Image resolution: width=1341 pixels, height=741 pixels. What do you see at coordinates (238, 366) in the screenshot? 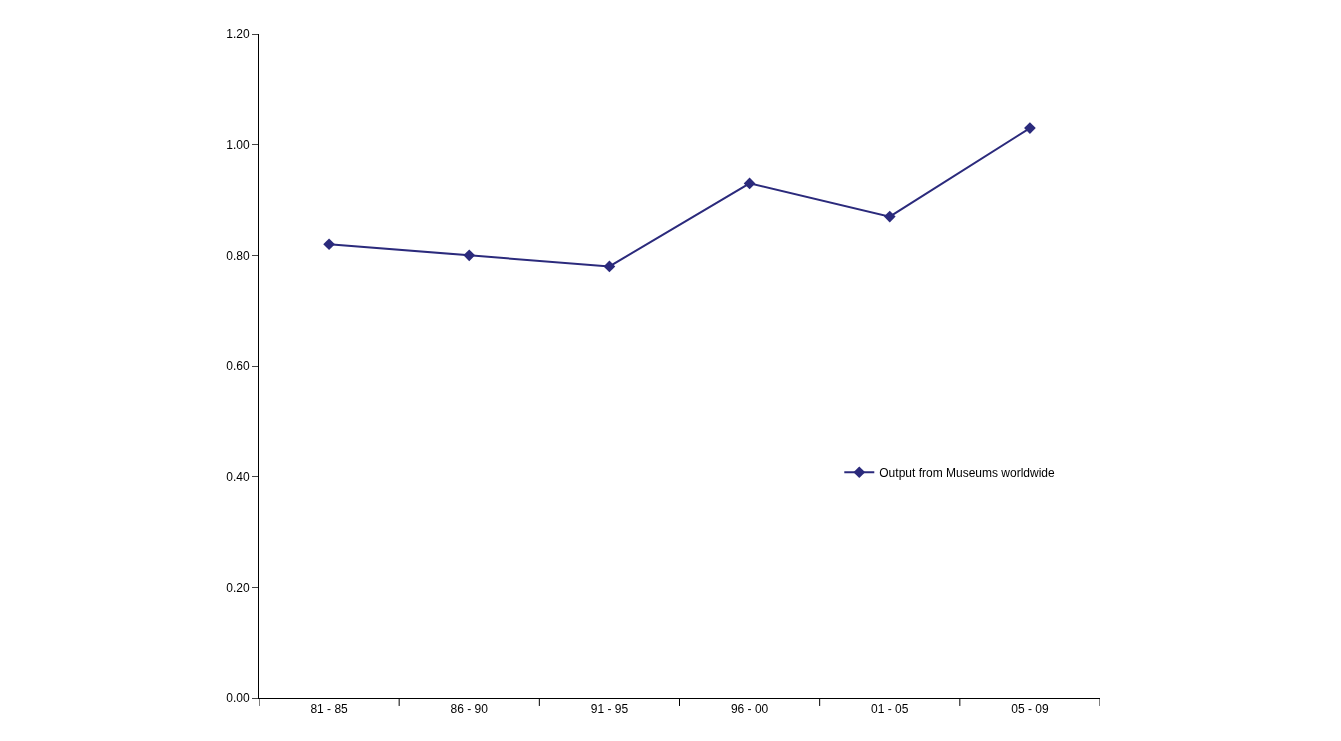
I see `y-tick-label: 0.60` at bounding box center [238, 366].